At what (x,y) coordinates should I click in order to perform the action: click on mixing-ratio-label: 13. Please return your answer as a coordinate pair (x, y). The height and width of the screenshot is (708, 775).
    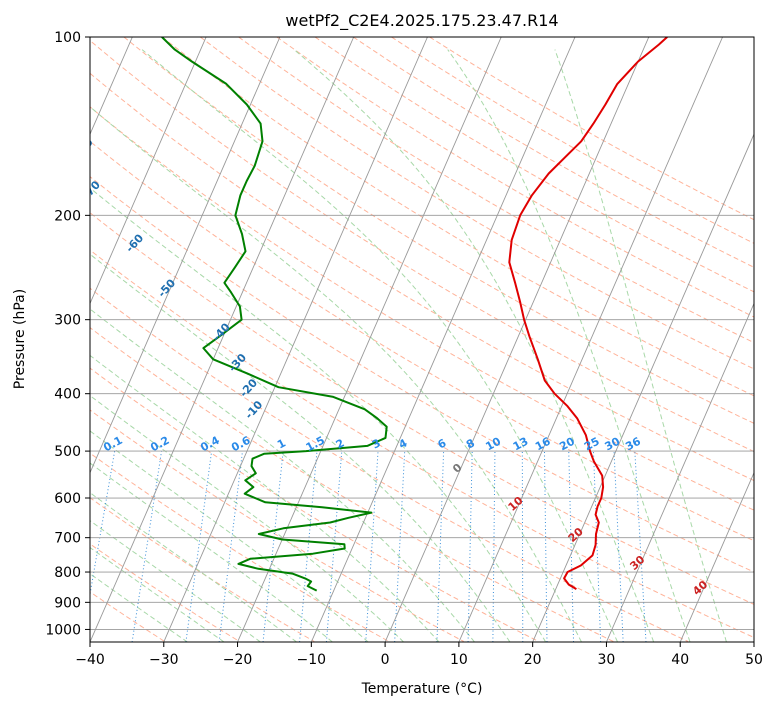
    Looking at the image, I should click on (521, 444).